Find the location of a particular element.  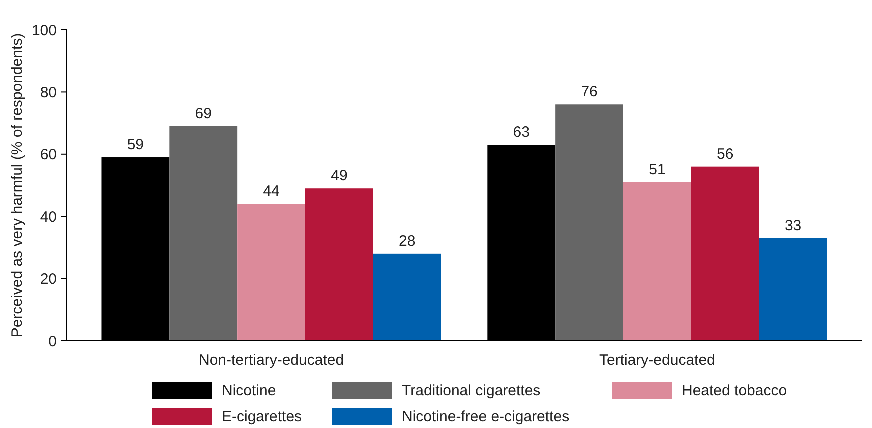

data-label: 63 is located at coordinates (521, 133).